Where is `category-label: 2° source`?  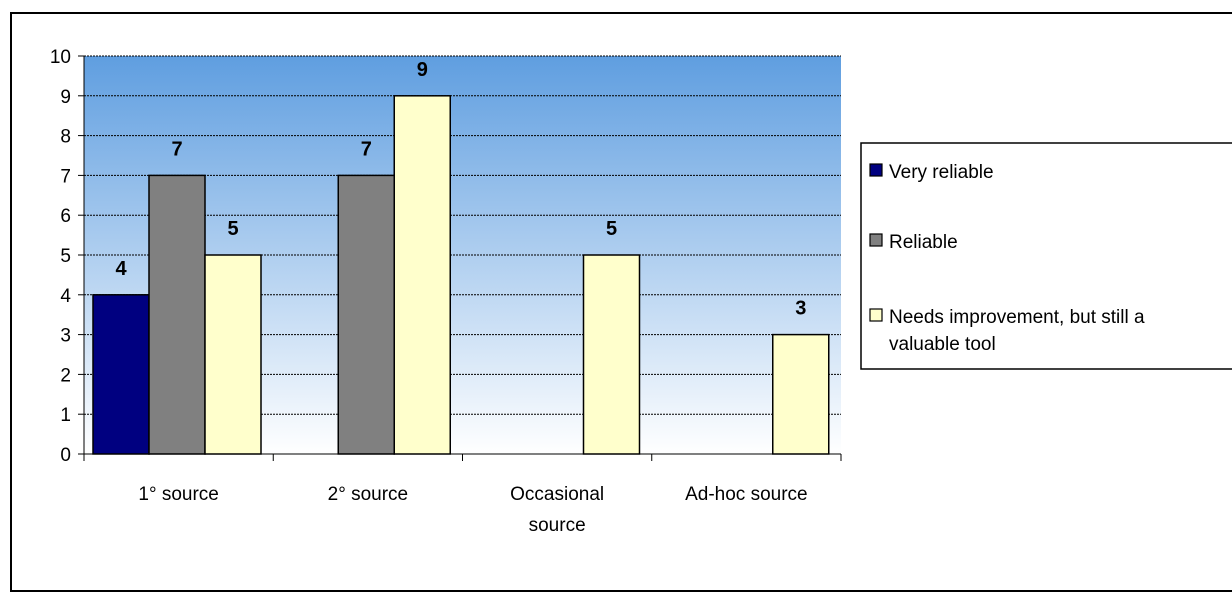
category-label: 2° source is located at coordinates (368, 494).